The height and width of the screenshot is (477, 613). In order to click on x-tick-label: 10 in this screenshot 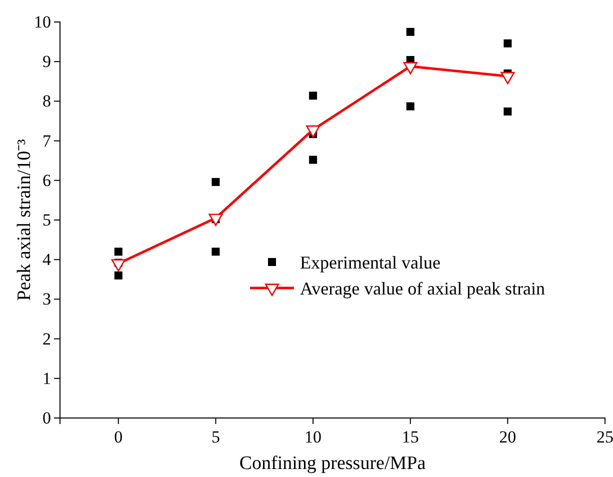, I will do `click(313, 436)`.